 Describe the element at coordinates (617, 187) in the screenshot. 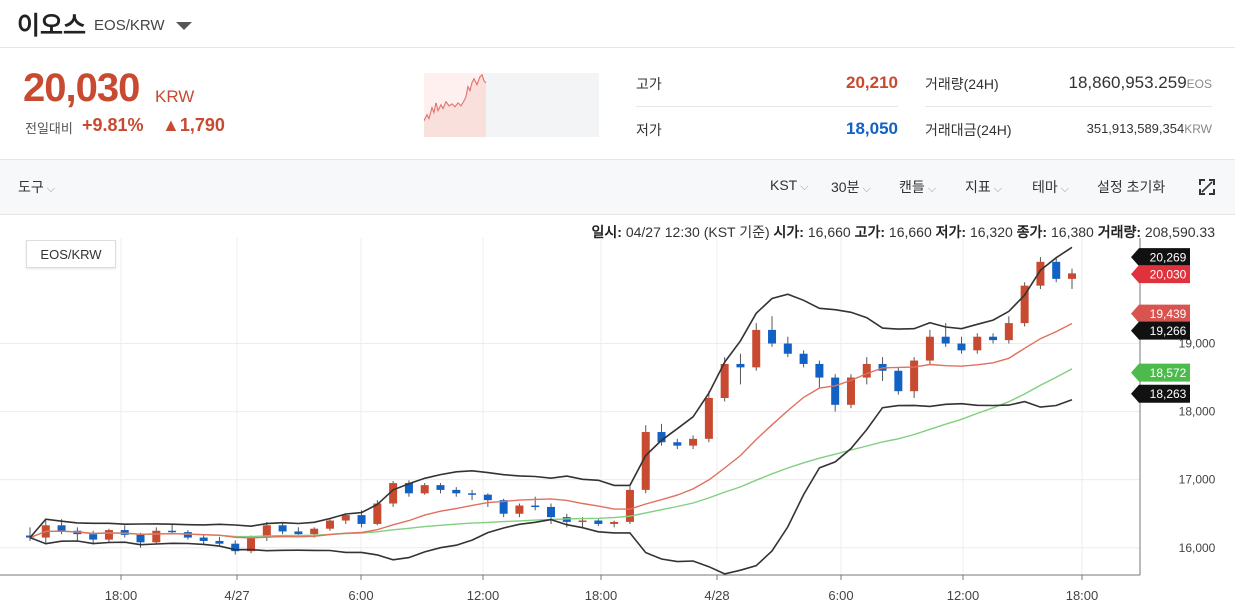

I see `chart-toolbar: 도구 ⌵ KST ⌵ 30분 ⌵ 캔들 ⌵ 지표 ⌵ 테마 ⌵ 설정 초기화` at that location.